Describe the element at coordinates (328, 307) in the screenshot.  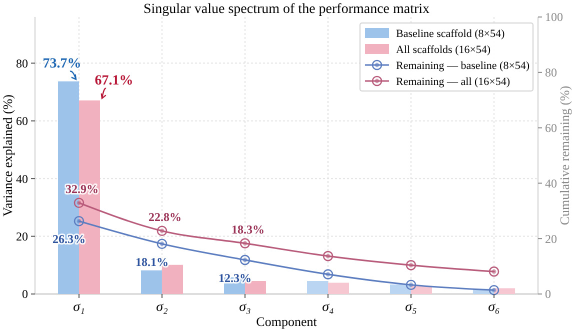
I see `x-tick-label: σ₄` at that location.